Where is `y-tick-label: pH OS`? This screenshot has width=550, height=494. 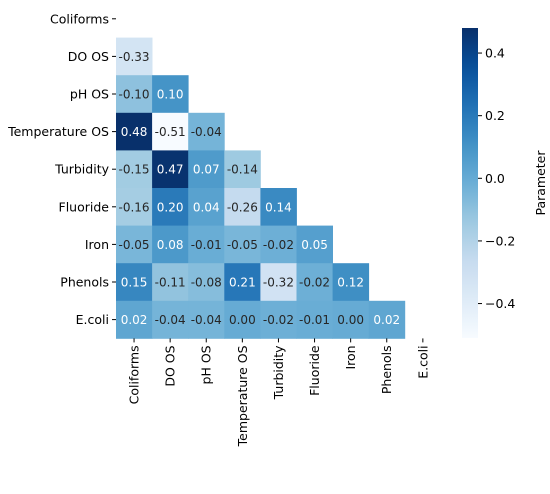
y-tick-label: pH OS is located at coordinates (89, 94).